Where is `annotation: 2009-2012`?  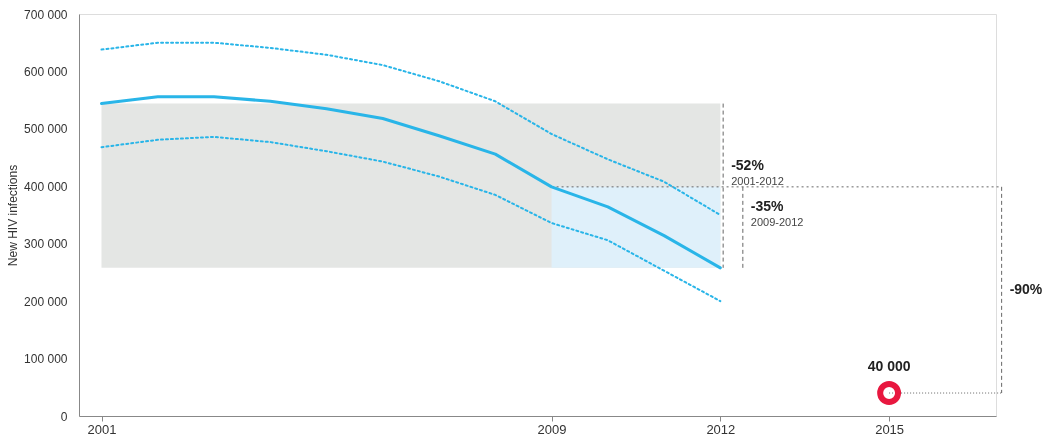
annotation: 2009-2012 is located at coordinates (777, 222).